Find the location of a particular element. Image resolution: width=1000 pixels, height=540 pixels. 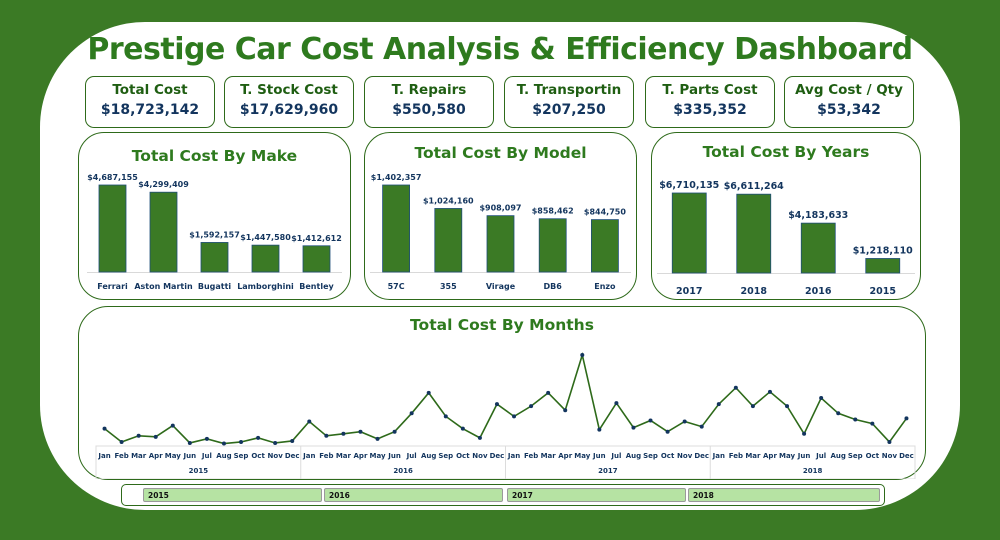

year-tick-label: 2017 is located at coordinates (608, 471).